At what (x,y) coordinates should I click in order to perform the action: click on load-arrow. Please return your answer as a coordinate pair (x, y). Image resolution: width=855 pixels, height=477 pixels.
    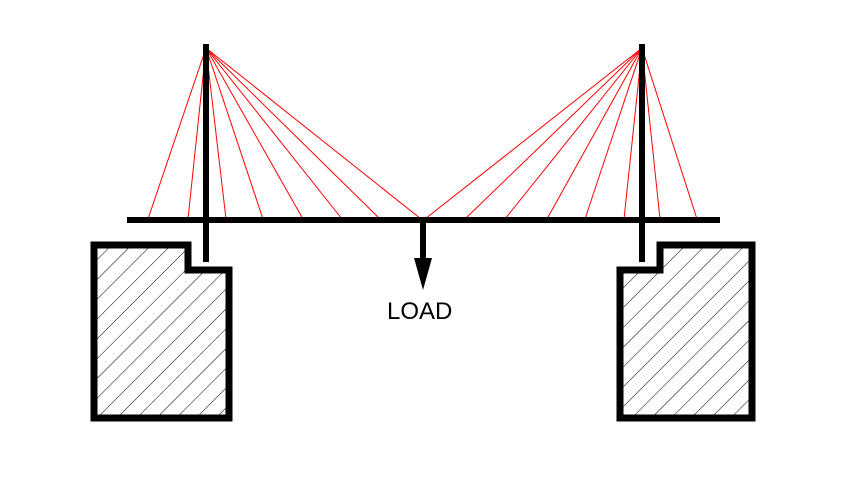
    Looking at the image, I should click on (423, 256).